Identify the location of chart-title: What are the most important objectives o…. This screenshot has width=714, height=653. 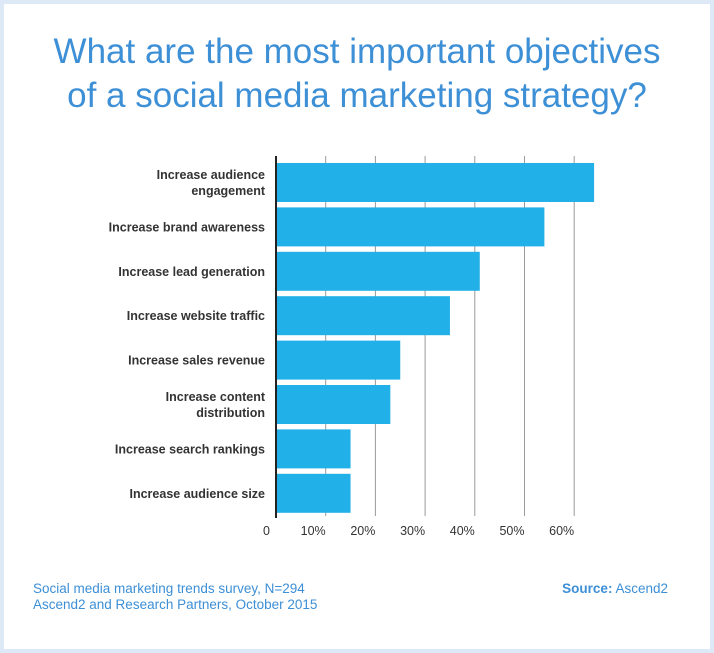
(357, 74).